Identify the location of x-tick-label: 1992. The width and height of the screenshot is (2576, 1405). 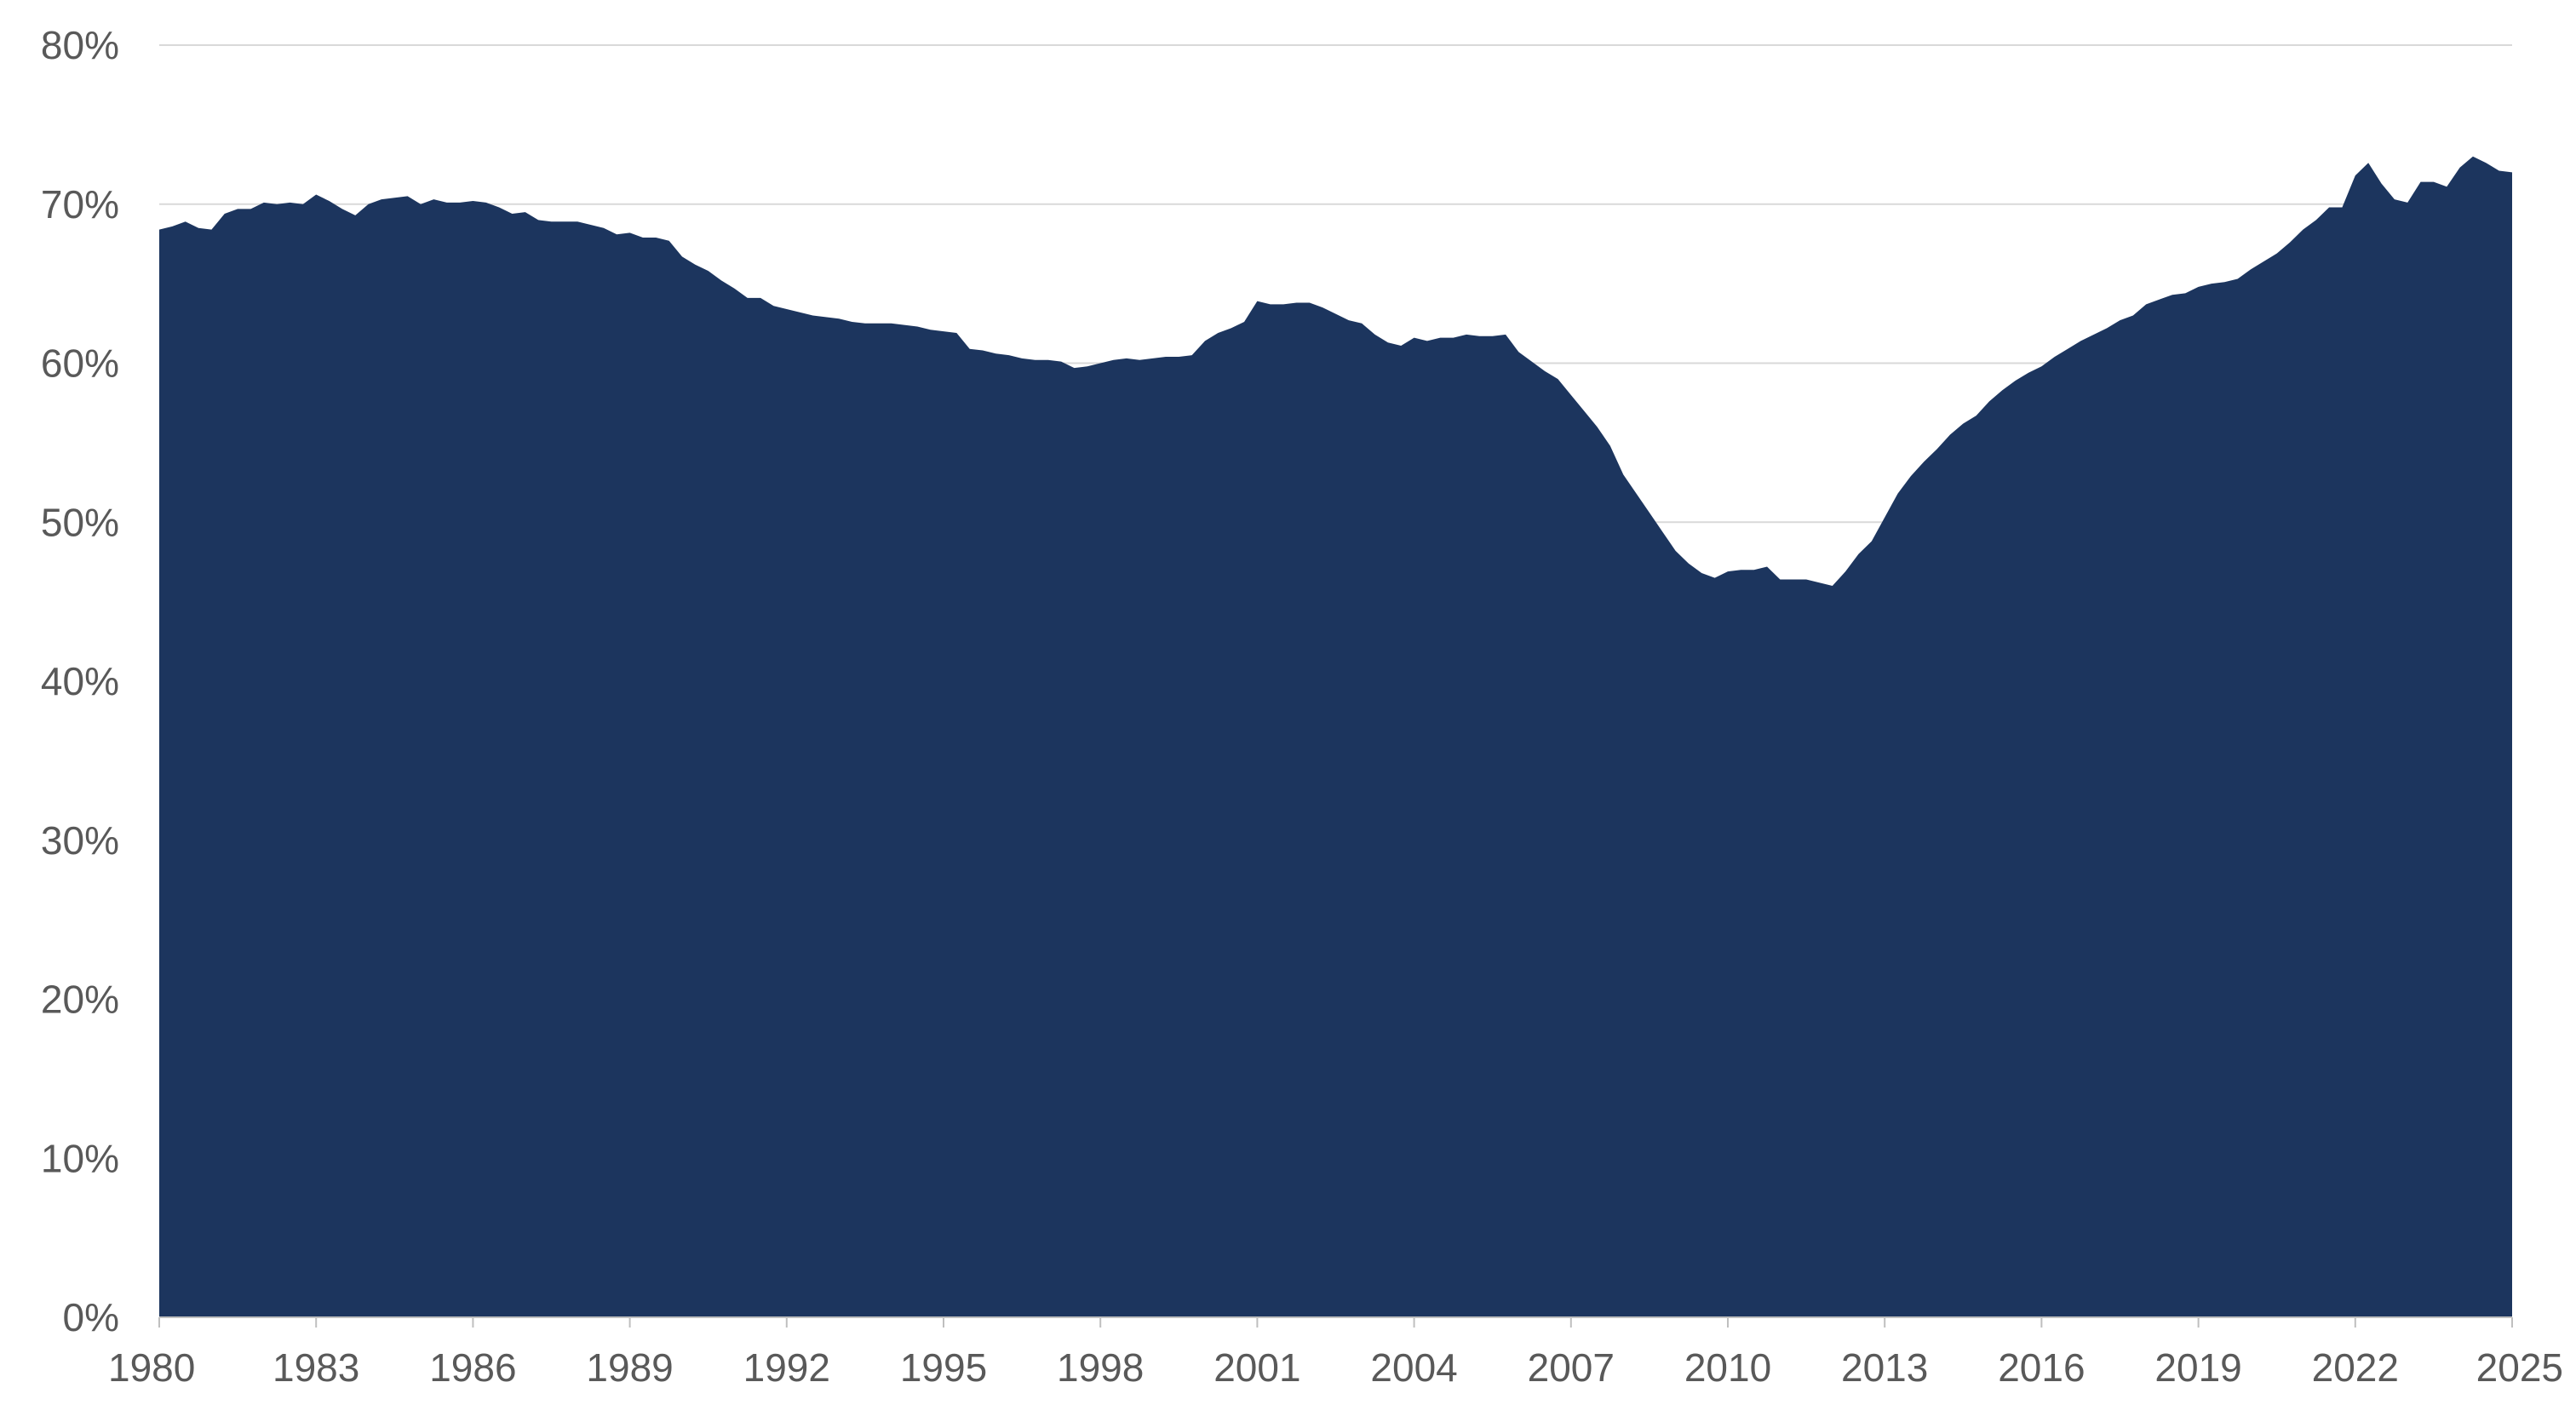
(786, 1367).